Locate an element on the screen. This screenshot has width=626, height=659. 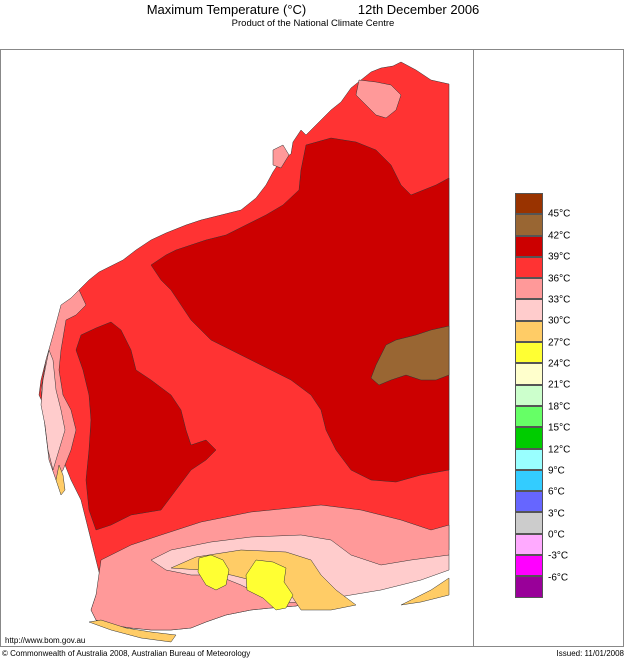
map-subtitle: Product of the National Climate Centre is located at coordinates (313, 23).